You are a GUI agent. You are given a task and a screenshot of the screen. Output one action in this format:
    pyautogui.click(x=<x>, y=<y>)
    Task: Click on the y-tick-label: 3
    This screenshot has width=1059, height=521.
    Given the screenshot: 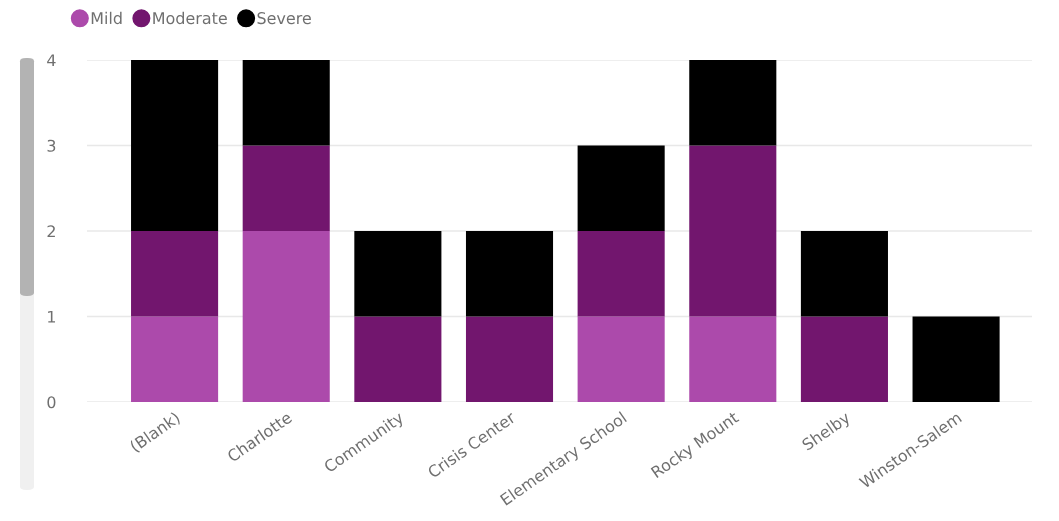 What is the action you would take?
    pyautogui.click(x=51, y=145)
    